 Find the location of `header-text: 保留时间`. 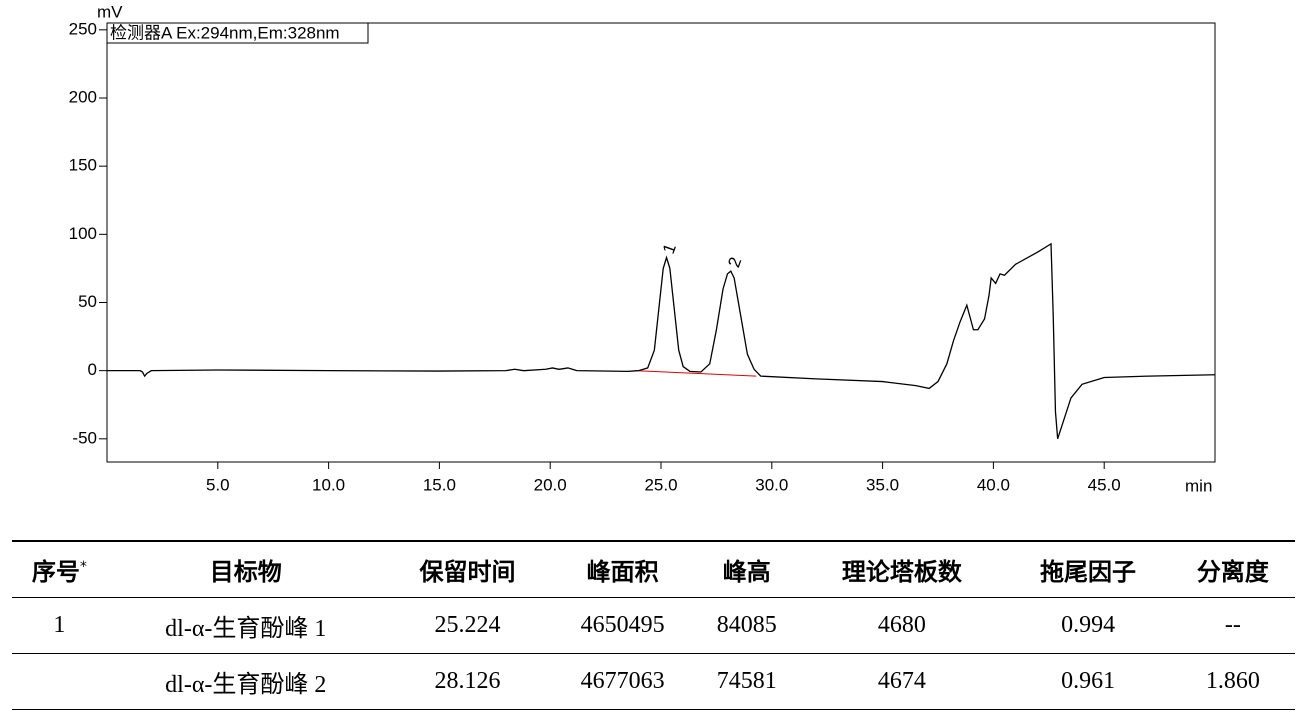

header-text: 保留时间 is located at coordinates (467, 572).